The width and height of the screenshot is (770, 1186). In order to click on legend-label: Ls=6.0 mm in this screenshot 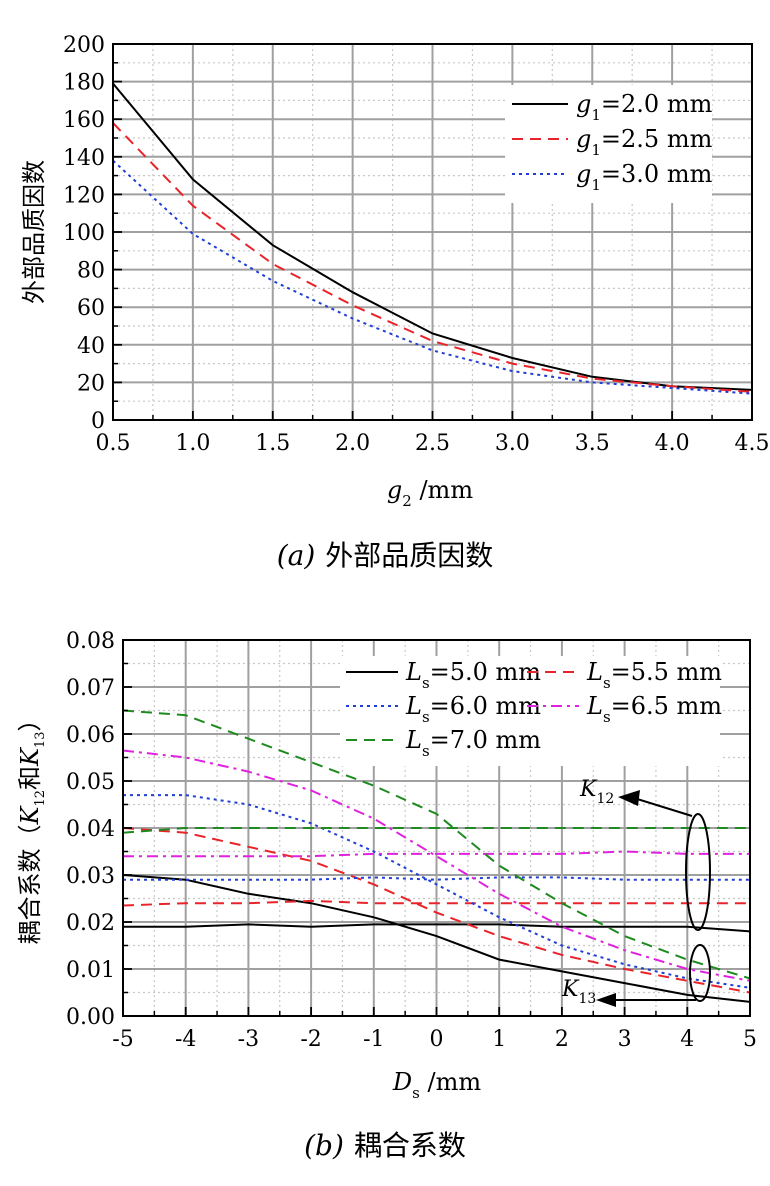, I will do `click(473, 709)`.